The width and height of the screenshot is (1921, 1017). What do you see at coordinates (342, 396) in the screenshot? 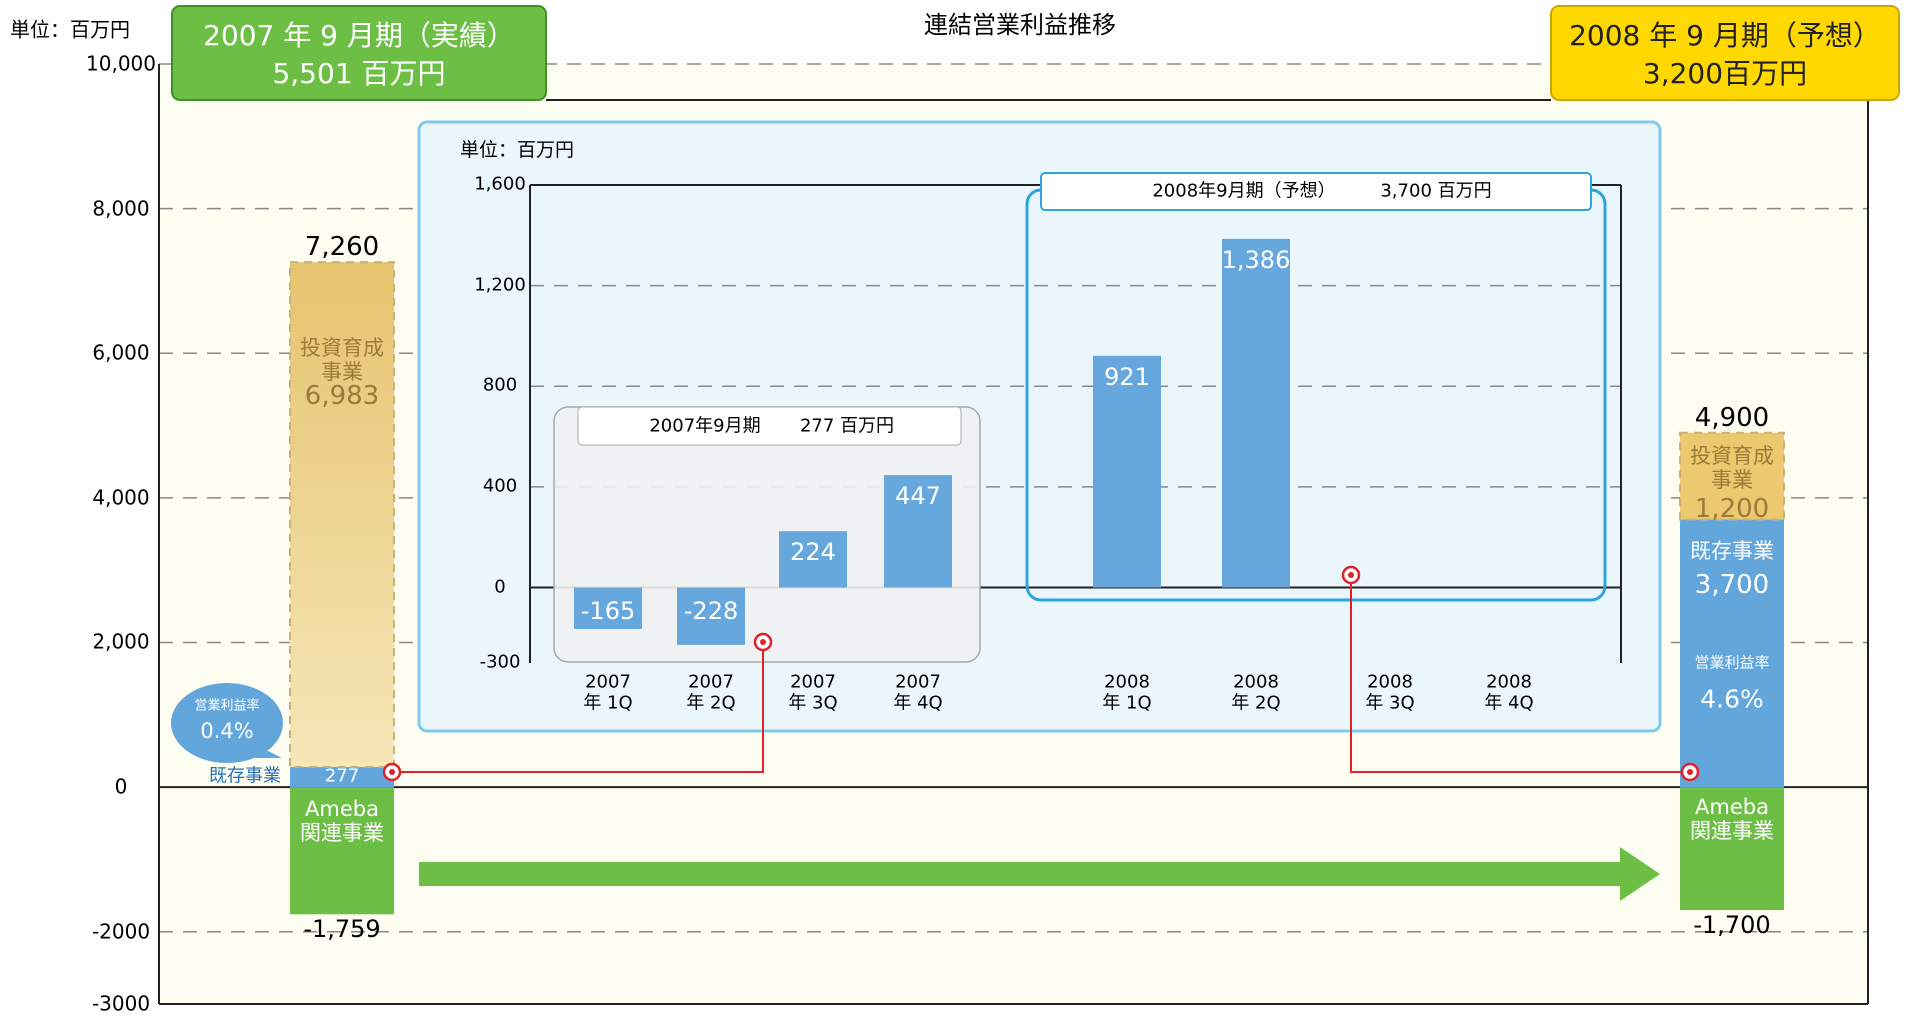
I see `value-label: 6,983` at bounding box center [342, 396].